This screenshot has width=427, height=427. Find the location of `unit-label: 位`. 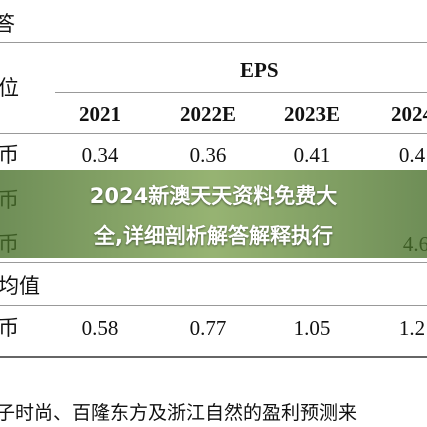

unit-label: 位 is located at coordinates (9, 88).